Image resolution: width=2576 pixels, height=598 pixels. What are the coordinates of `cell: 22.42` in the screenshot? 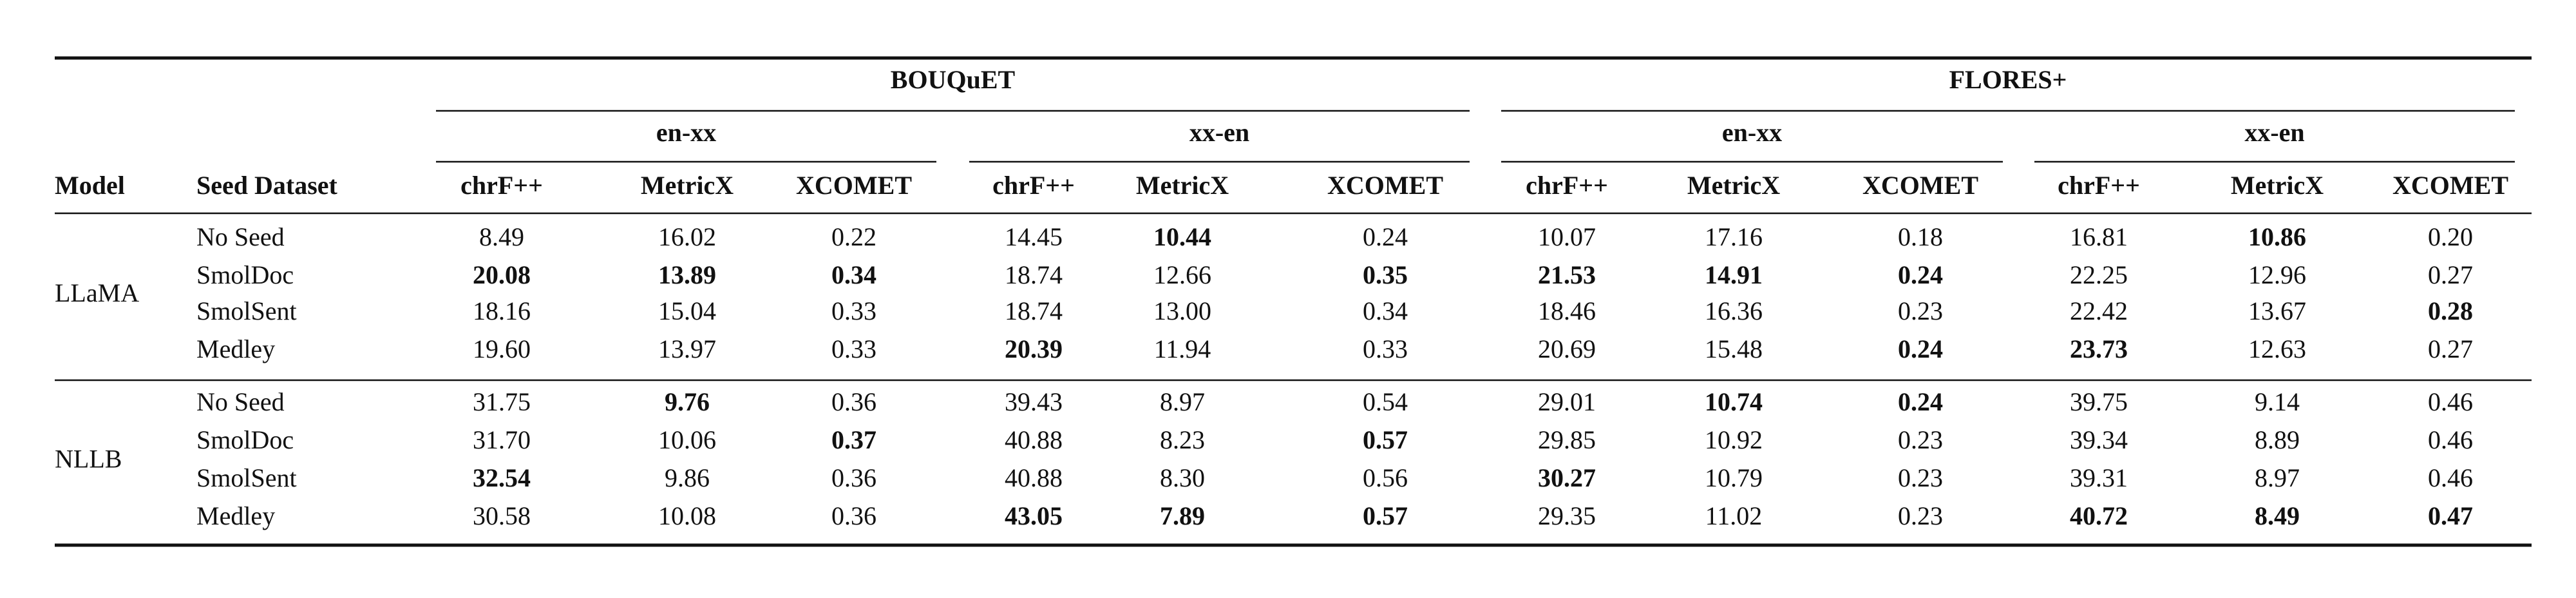 It's located at (2099, 310).